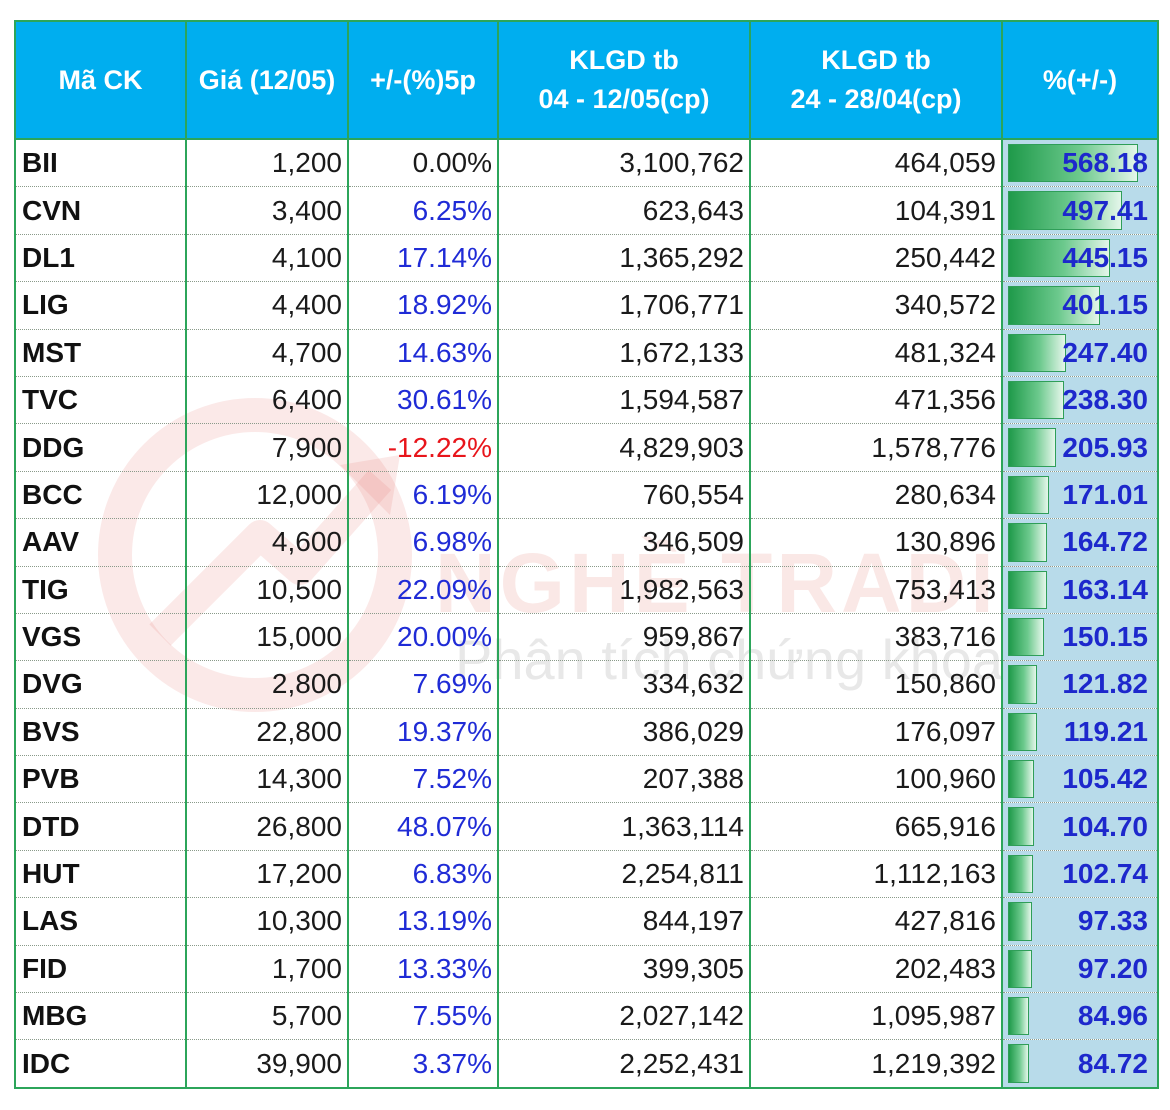  I want to click on cell-code: LIG, so click(100, 305).